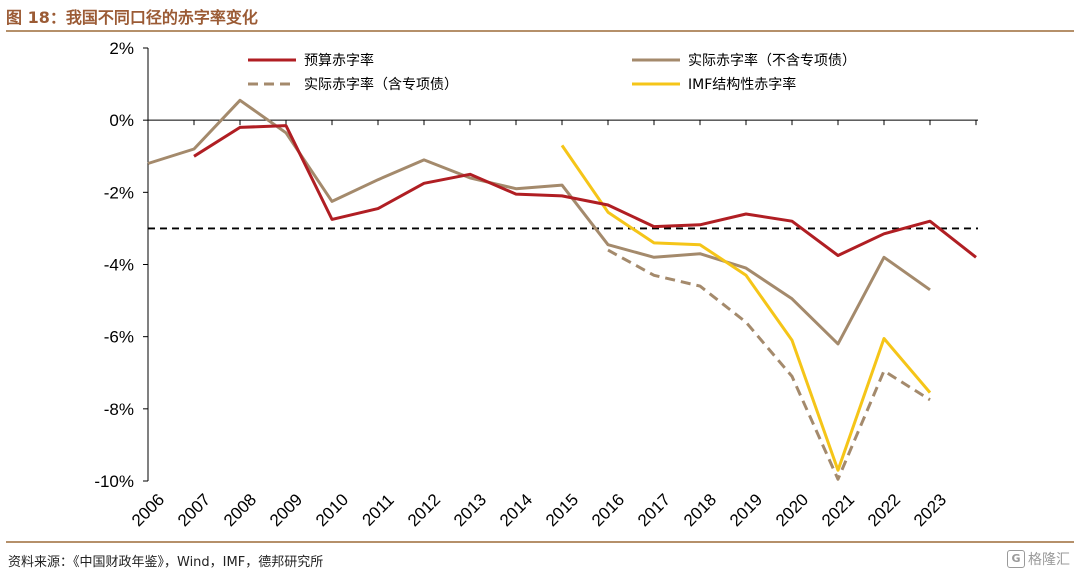 The image size is (1080, 577). What do you see at coordinates (540, 31) in the screenshot?
I see `title-divider` at bounding box center [540, 31].